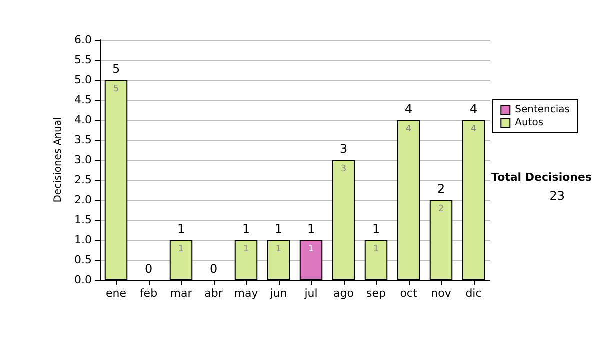  What do you see at coordinates (441, 293) in the screenshot?
I see `x-tick-label: nov` at bounding box center [441, 293].